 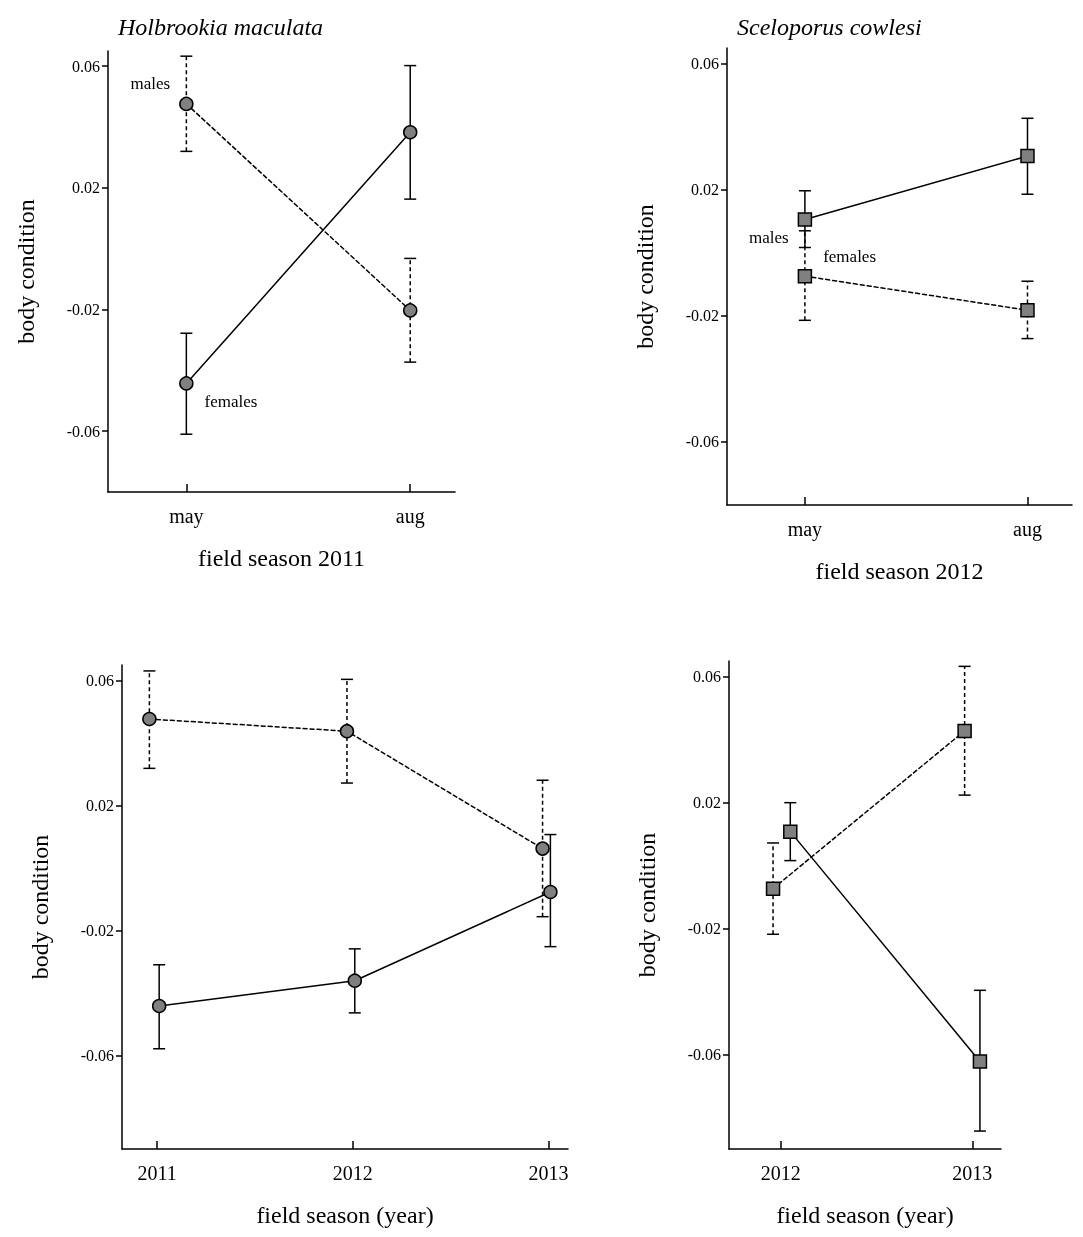 I want to click on x-axis-title: field season 2012, so click(x=899, y=571).